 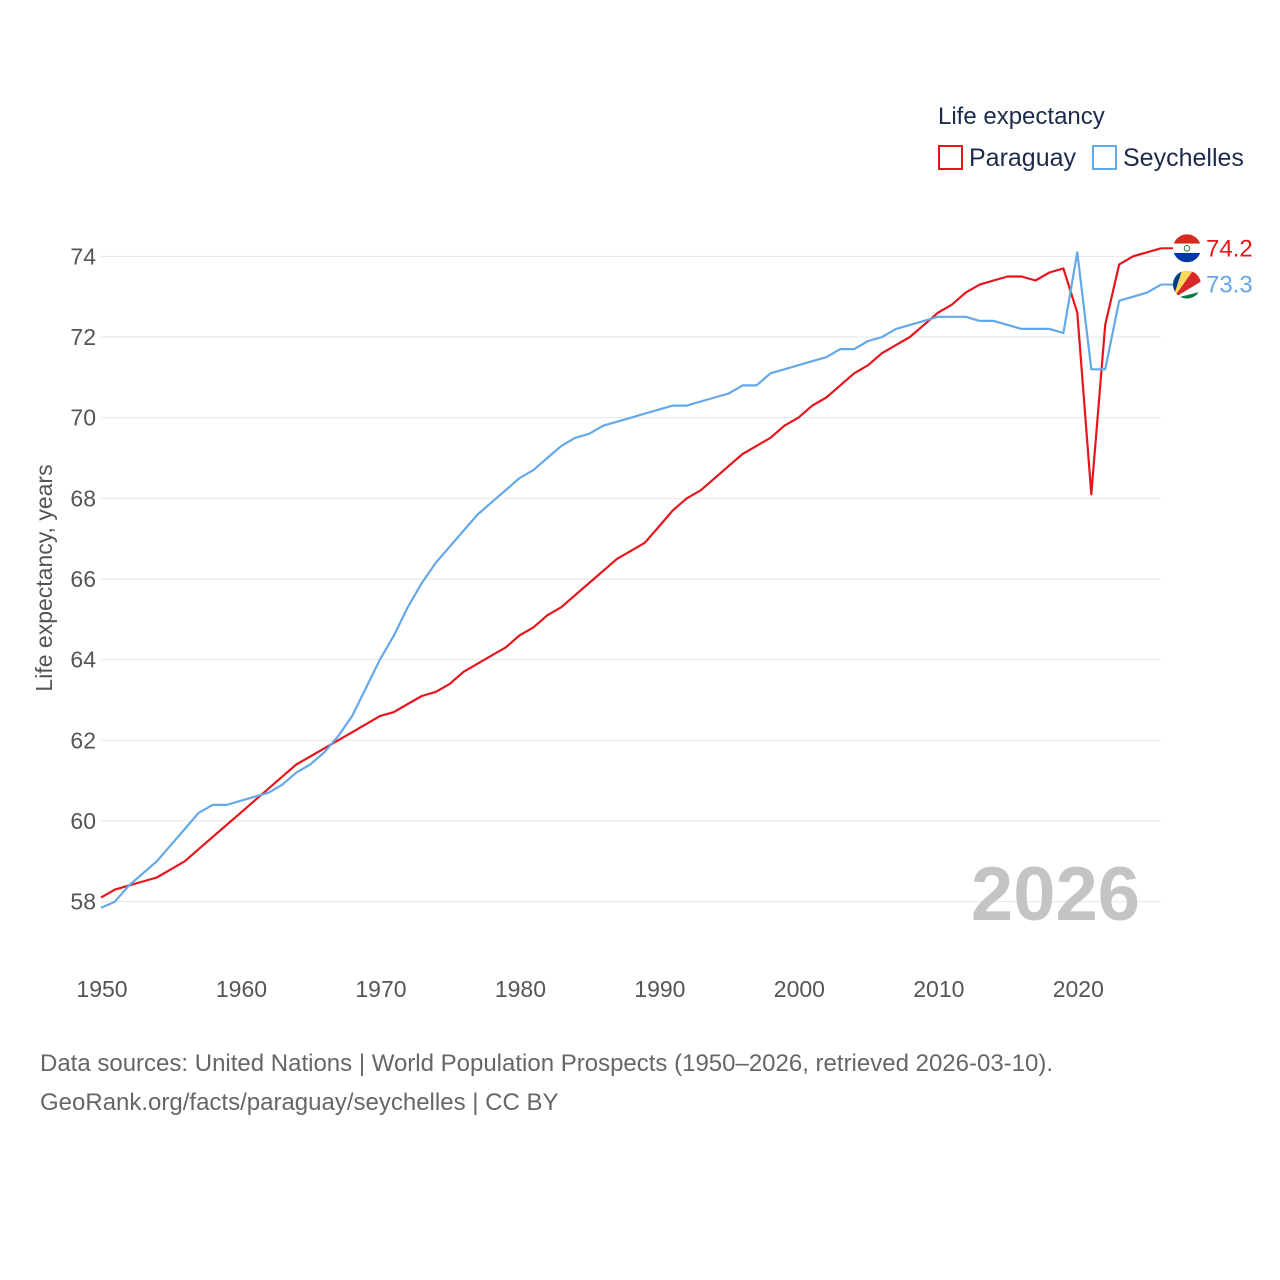 What do you see at coordinates (1187, 284) in the screenshot?
I see `seychelles-flag-icon` at bounding box center [1187, 284].